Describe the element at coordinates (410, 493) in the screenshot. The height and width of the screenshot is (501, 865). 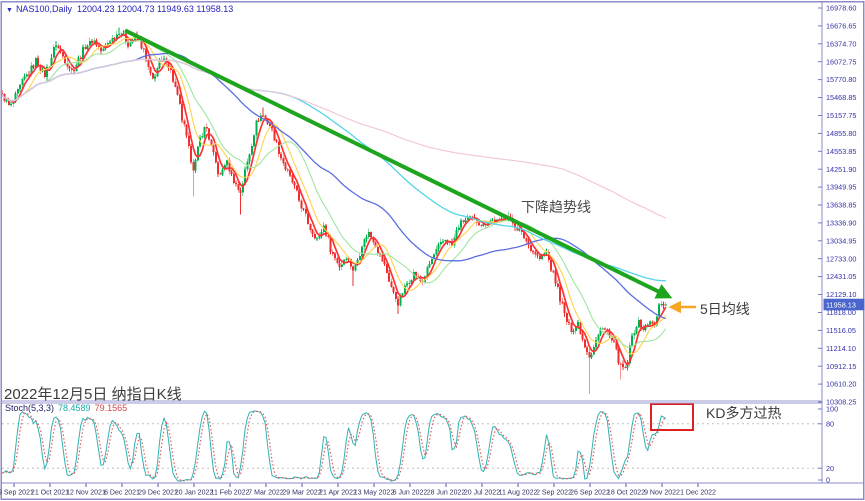
I see `date-axis-label: 6 Jun 2022` at that location.